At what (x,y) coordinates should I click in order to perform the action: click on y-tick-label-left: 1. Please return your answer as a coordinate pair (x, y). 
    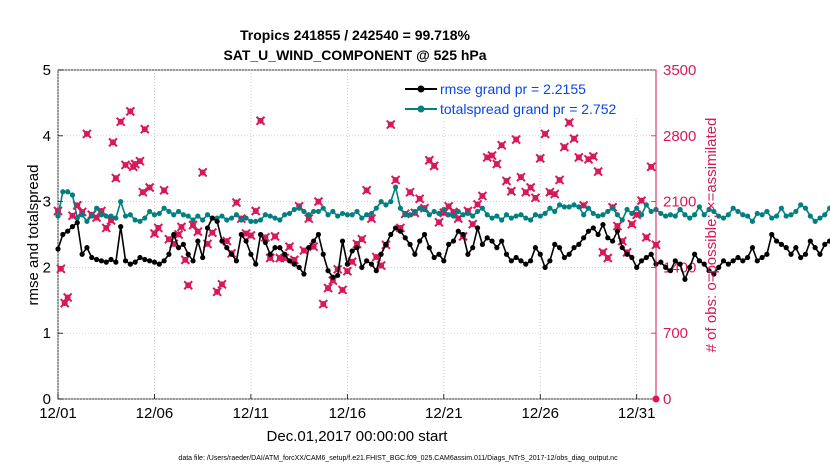
    Looking at the image, I should click on (47, 333).